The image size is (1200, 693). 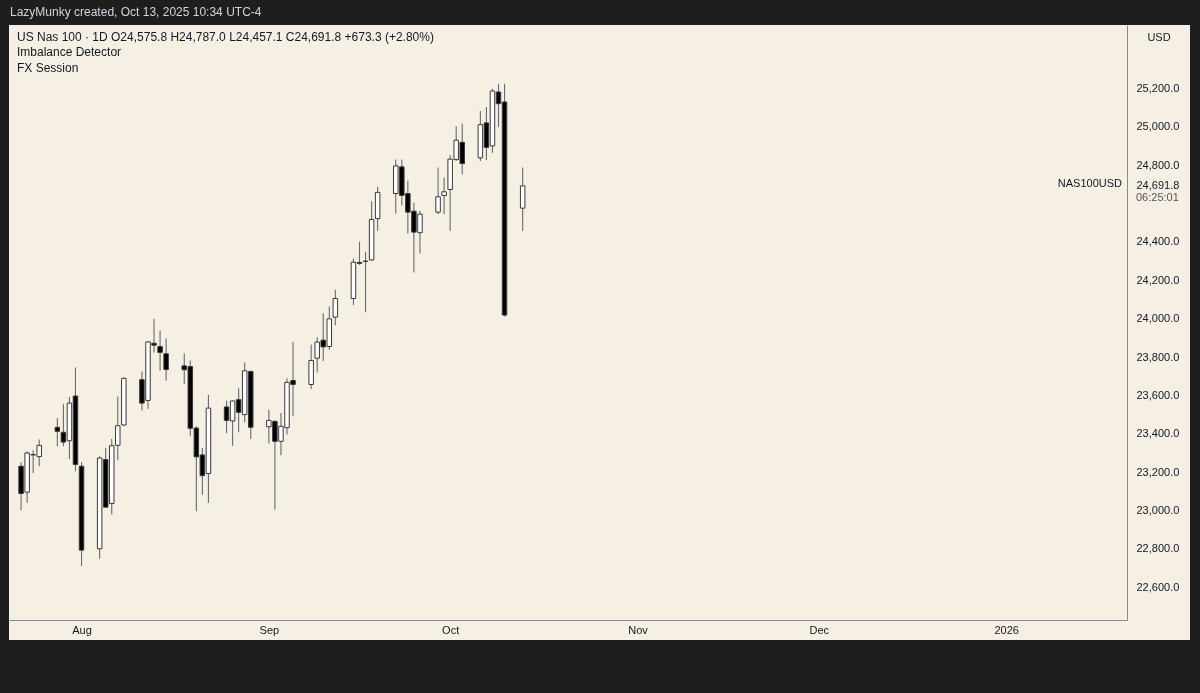 I want to click on chart-title: US Nas 100 · 1D O24,575.8 H24,787.0 L24,457.1 C24,691.8 +673.3 (+2.80%), so click(x=225, y=37).